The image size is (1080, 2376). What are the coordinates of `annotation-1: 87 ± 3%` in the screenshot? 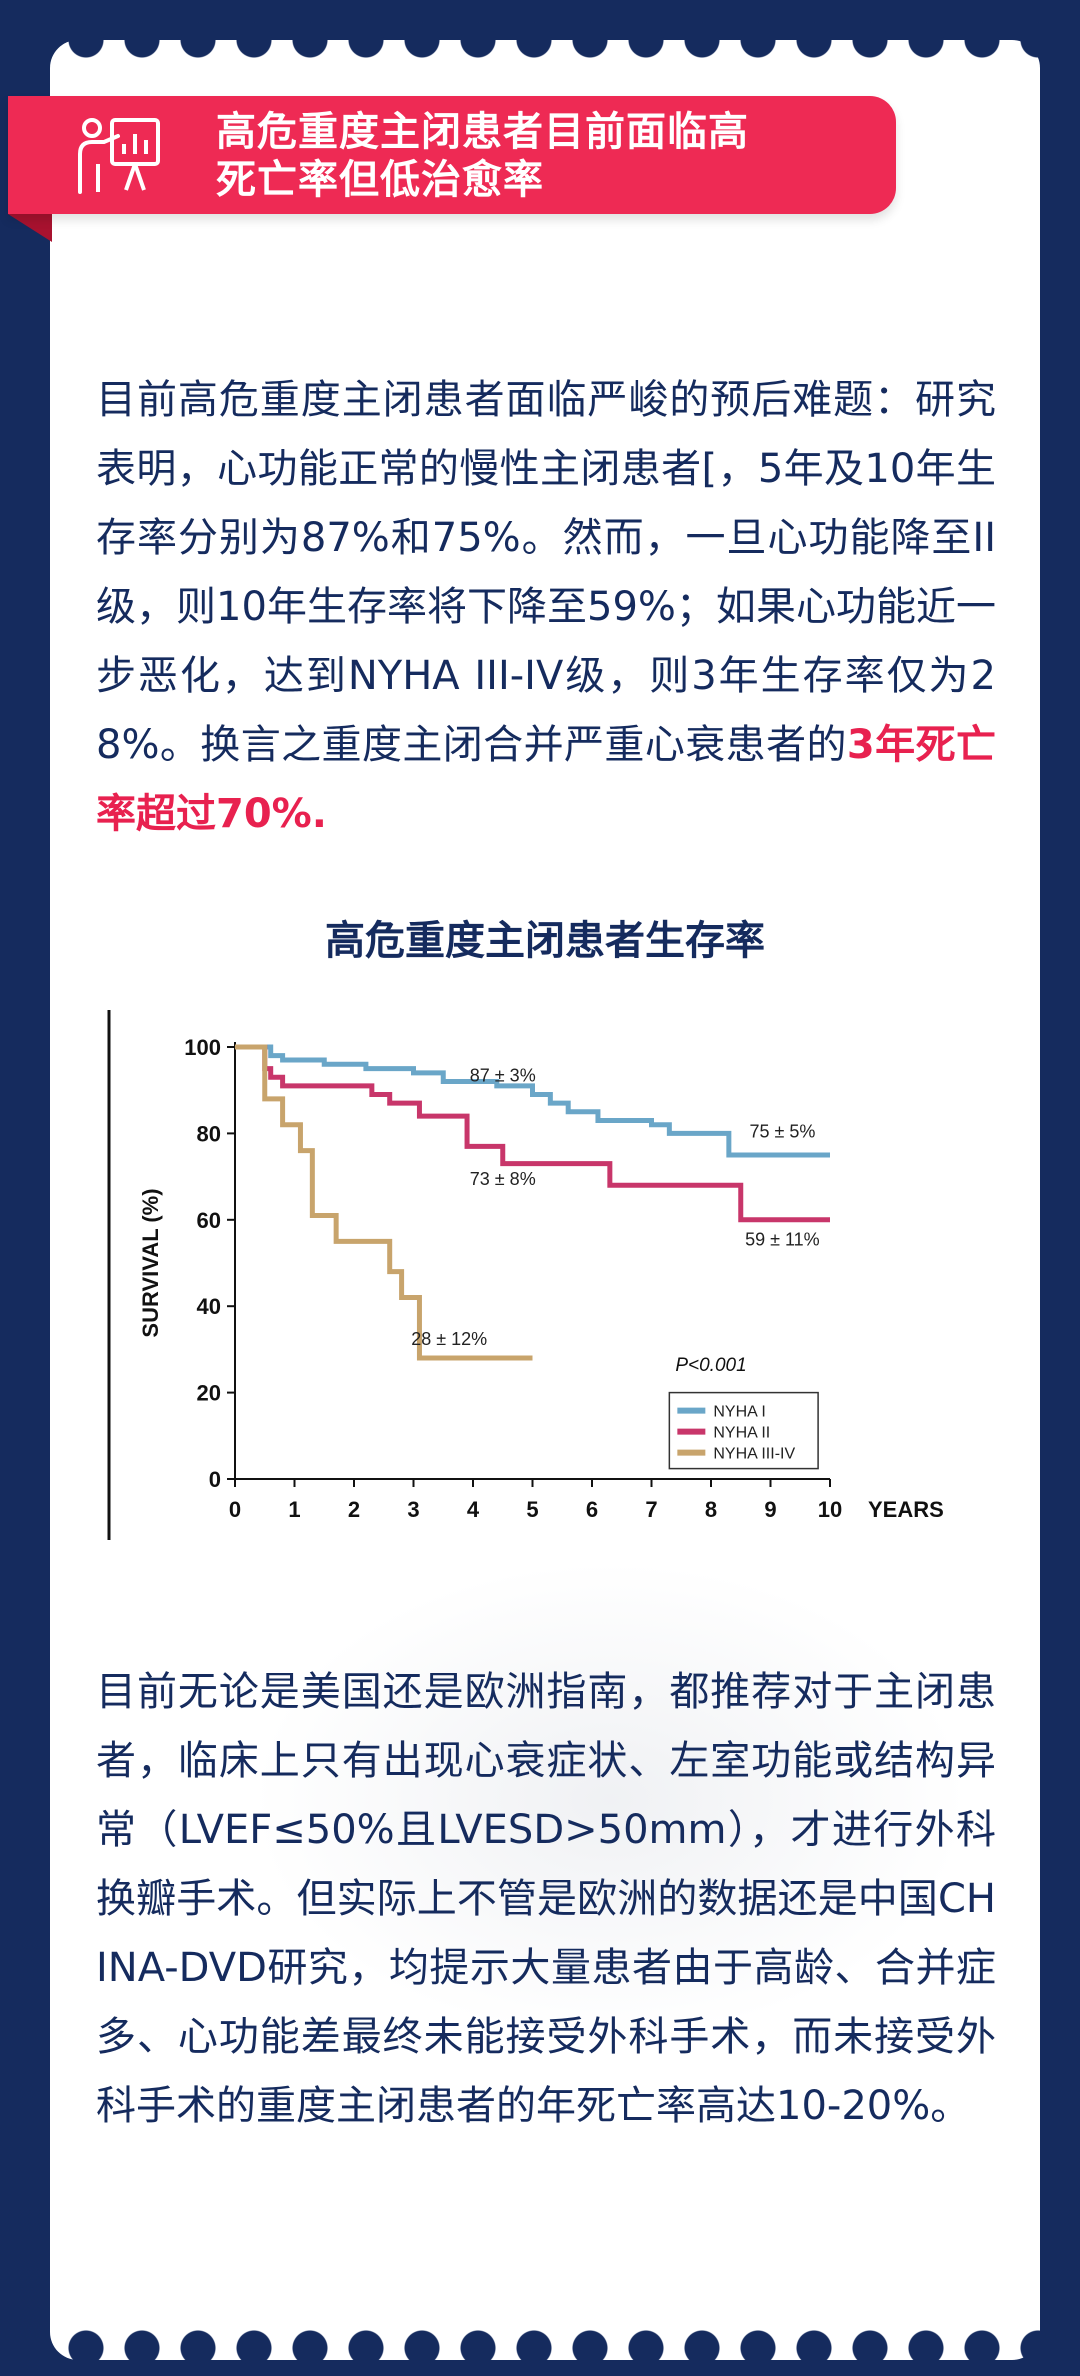 It's located at (503, 1076).